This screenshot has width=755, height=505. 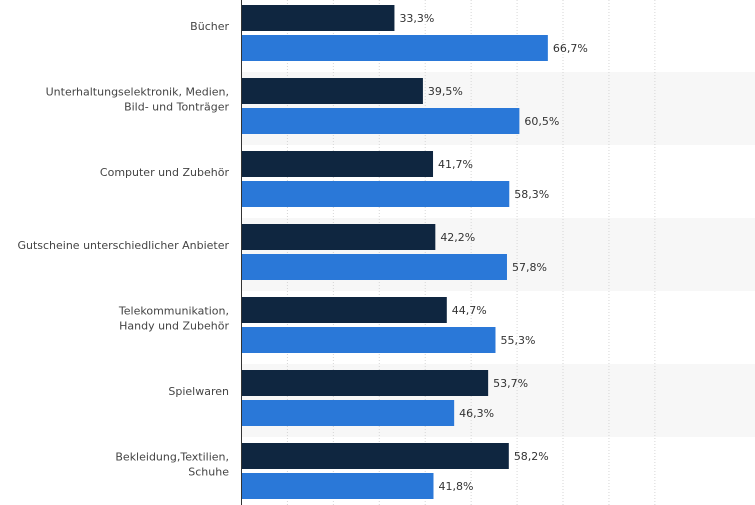 I want to click on value-label-series-1-row-7: 58,2%, so click(x=531, y=456).